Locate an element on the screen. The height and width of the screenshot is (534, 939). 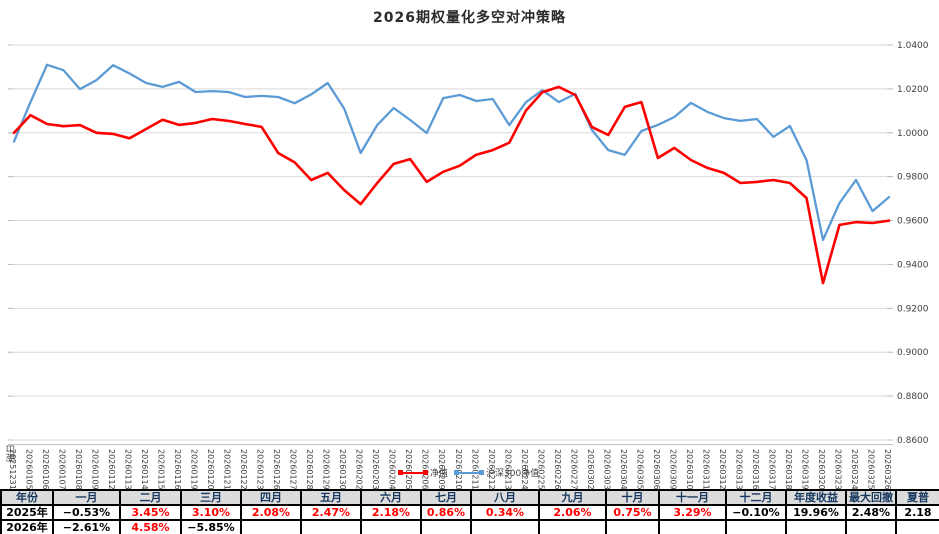
table-header-row: 年份 一月 二月 三月 四月 五月 六月 七月 八月 九月 十月 十一月 十二月 年度收益 最大回撤 夏普 is located at coordinates (469, 497).